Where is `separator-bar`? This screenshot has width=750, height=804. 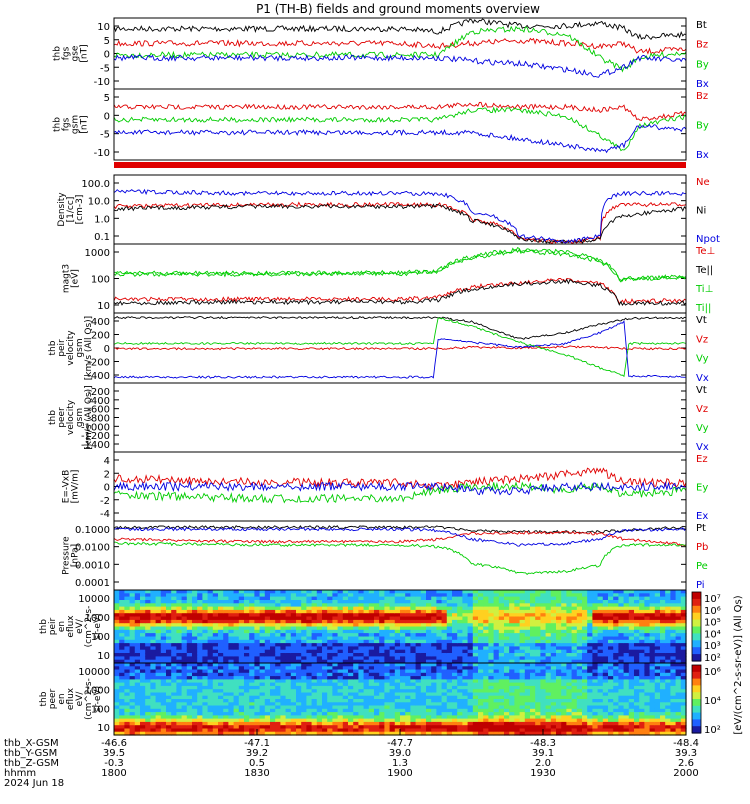
separator-bar is located at coordinates (400, 165).